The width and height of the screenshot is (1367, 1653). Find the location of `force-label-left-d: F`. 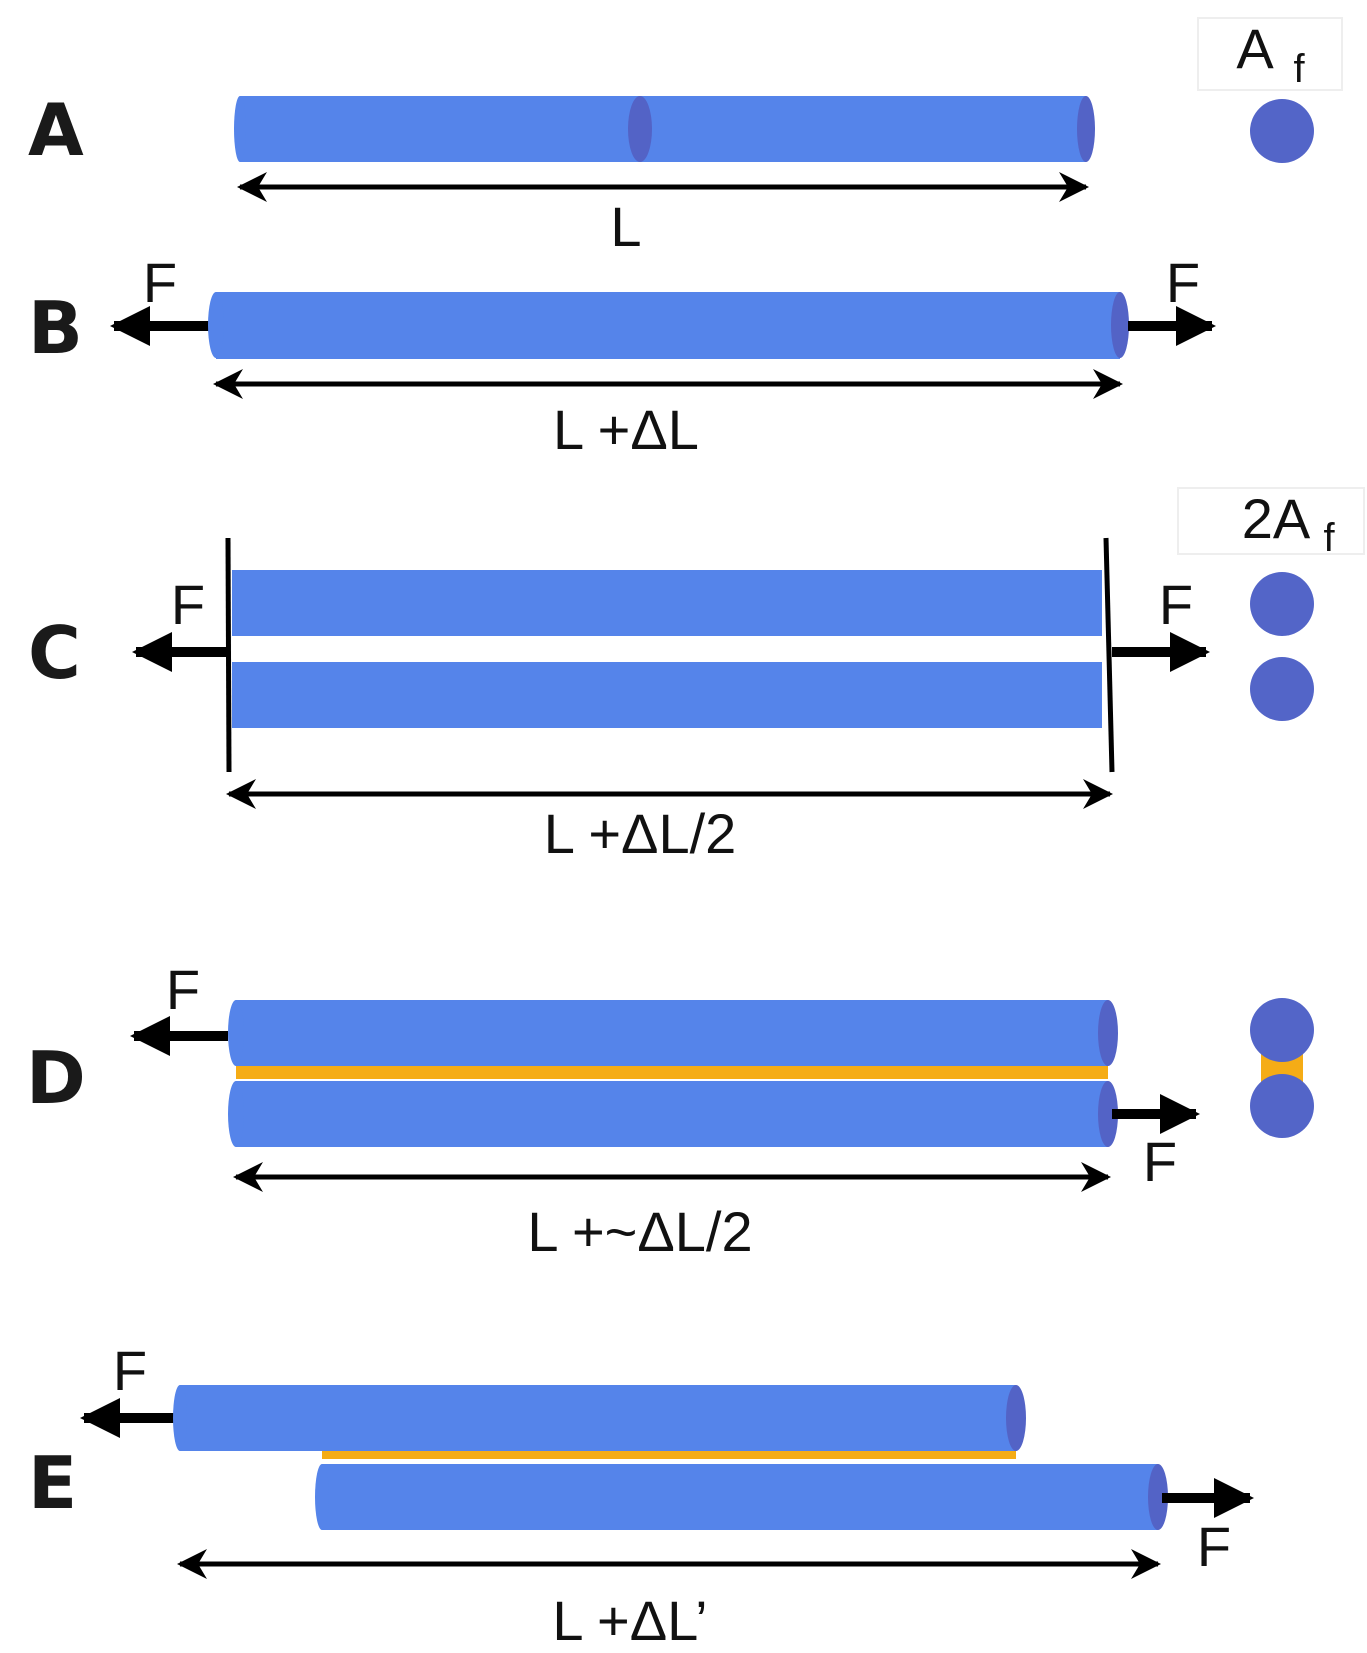

force-label-left-d: F is located at coordinates (183, 989).